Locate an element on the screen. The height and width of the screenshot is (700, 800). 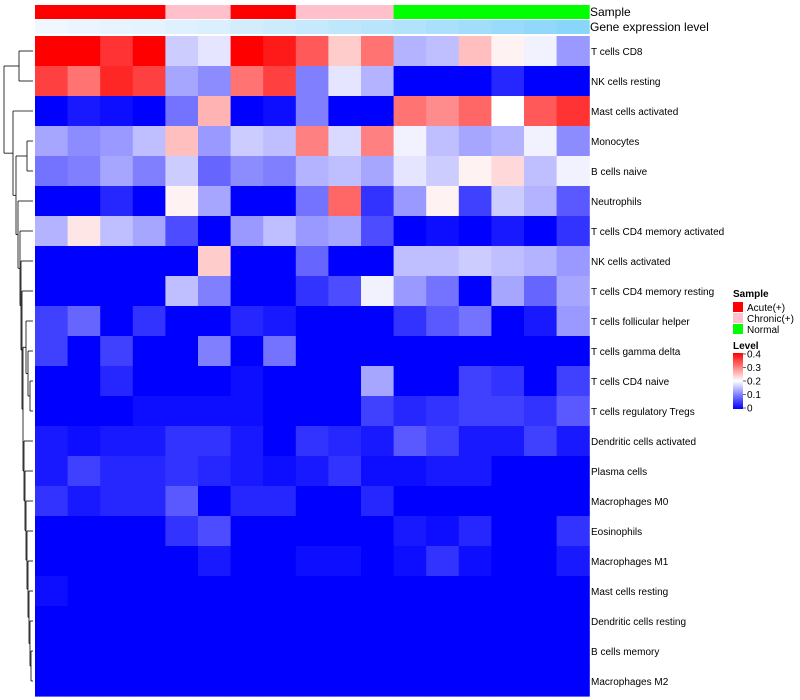
annotation-label-expression: Gene expression level is located at coordinates (649, 27).